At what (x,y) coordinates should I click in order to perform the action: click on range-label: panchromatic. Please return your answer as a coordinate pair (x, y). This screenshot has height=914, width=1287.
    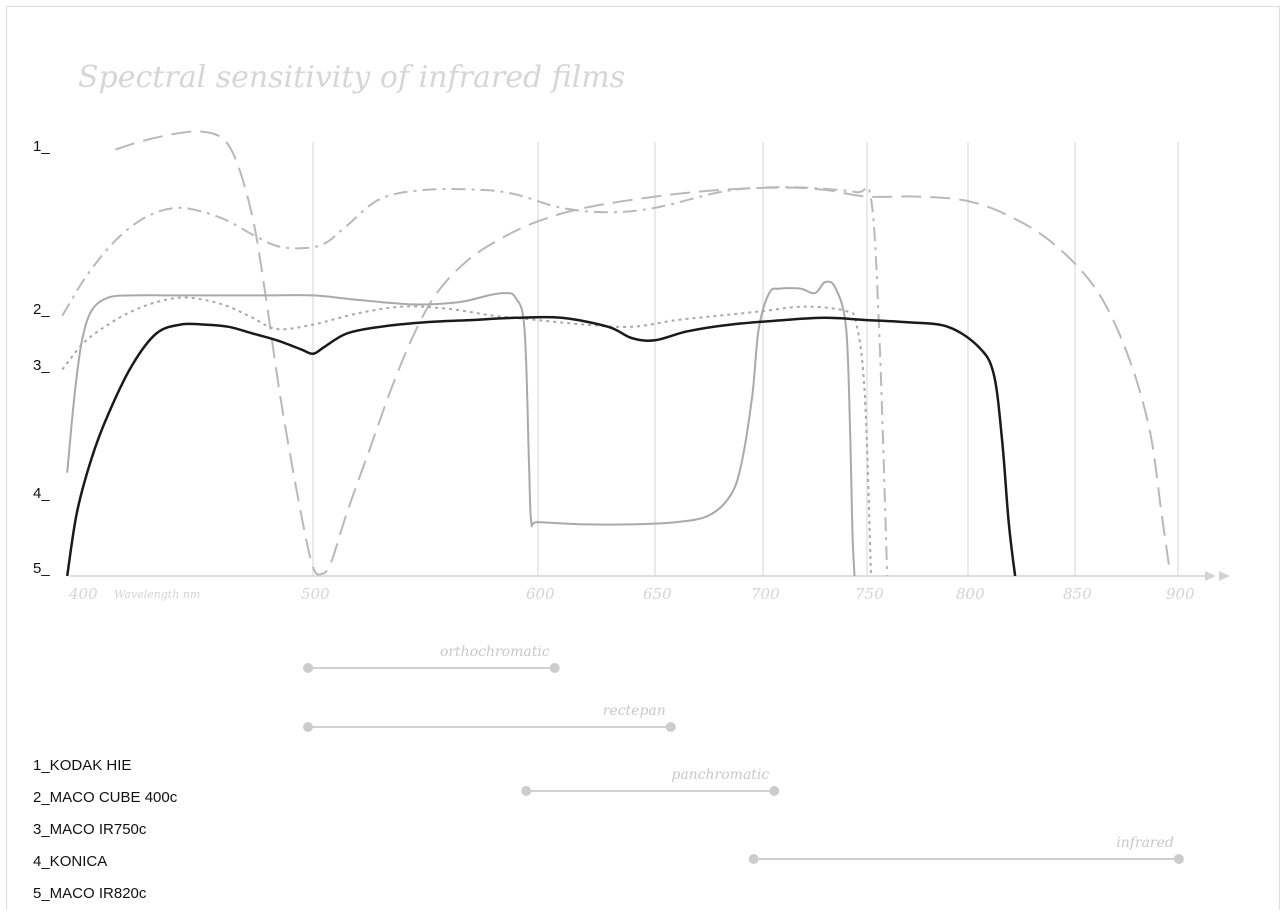
    Looking at the image, I should click on (720, 775).